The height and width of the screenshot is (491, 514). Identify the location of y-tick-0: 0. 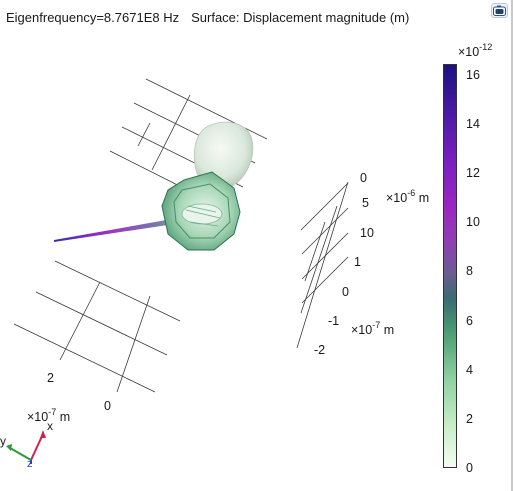
(363, 178).